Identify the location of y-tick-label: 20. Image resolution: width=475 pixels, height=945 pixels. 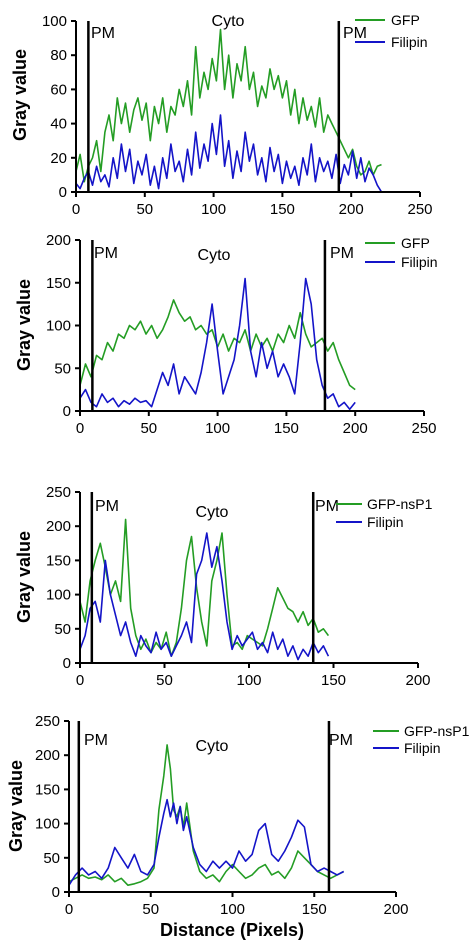
(58, 158).